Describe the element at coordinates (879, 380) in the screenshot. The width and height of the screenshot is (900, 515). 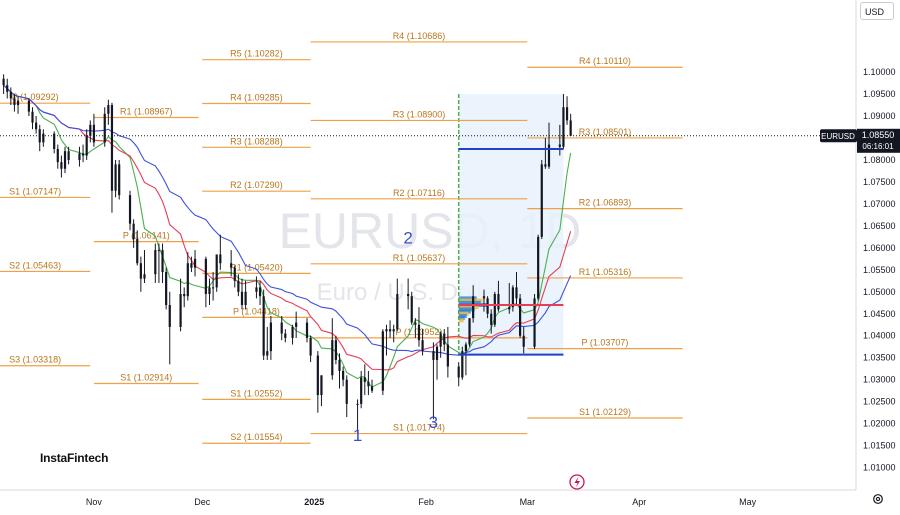
I see `price-axis-tick: 1.03000` at that location.